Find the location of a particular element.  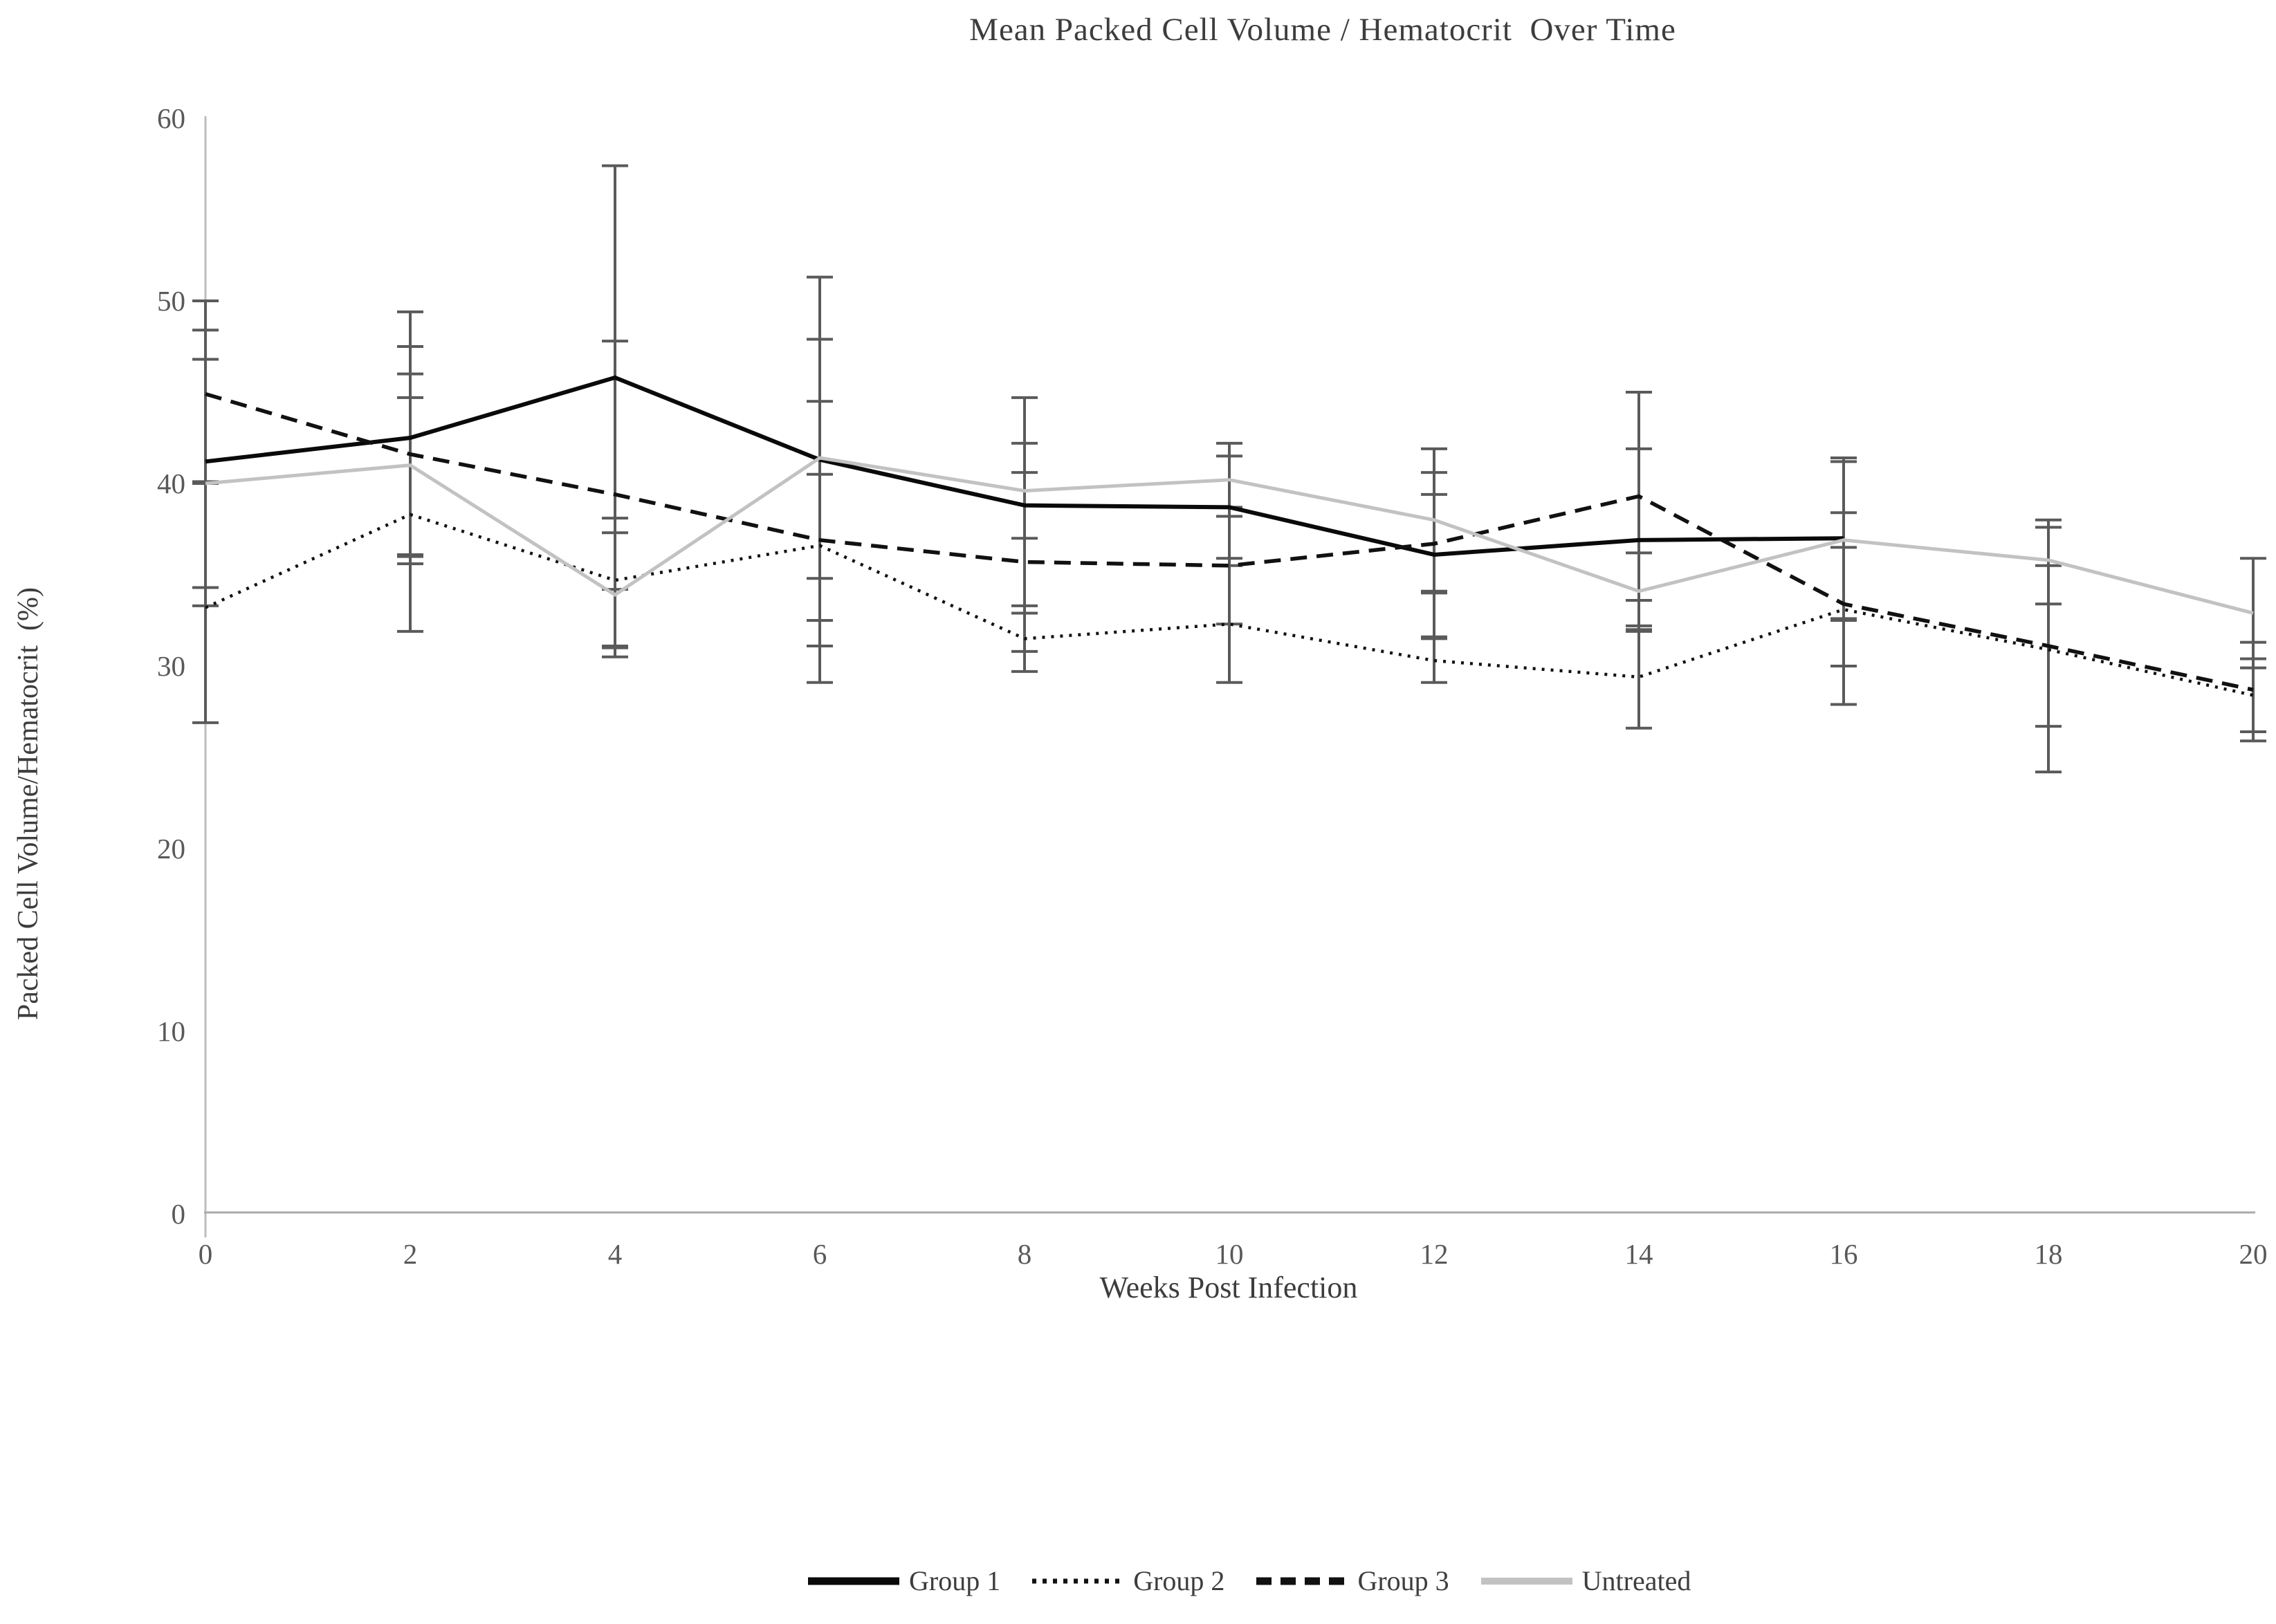

legend-item-untreated: Untreated is located at coordinates (1585, 1581).